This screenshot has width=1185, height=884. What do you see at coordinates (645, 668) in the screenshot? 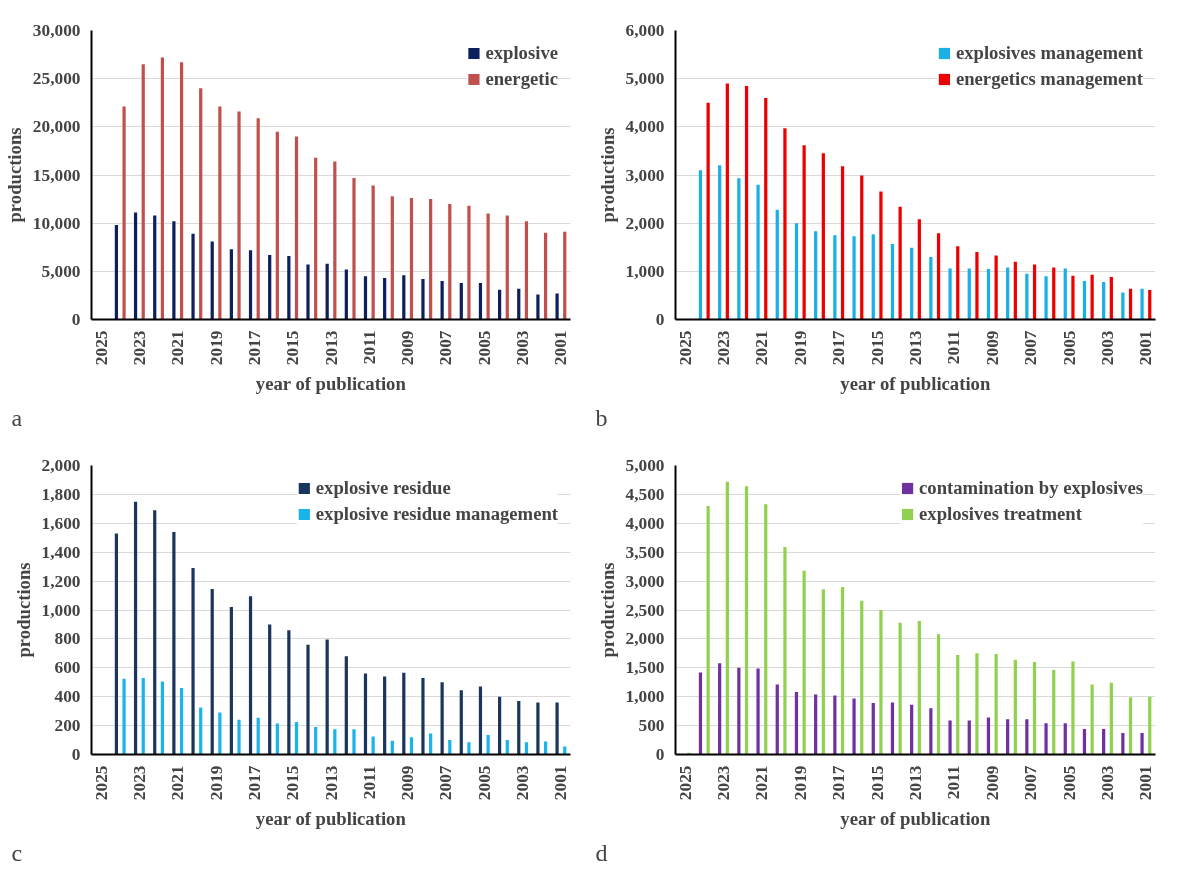
I see `y-tick-label: 1,500` at bounding box center [645, 668].